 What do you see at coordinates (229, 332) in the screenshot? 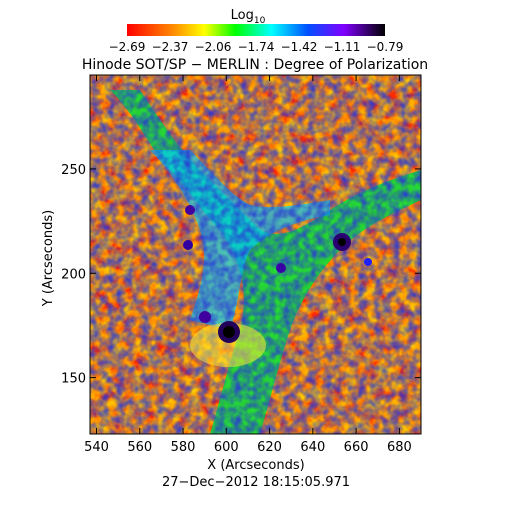
I see `dark-spot-main-core` at bounding box center [229, 332].